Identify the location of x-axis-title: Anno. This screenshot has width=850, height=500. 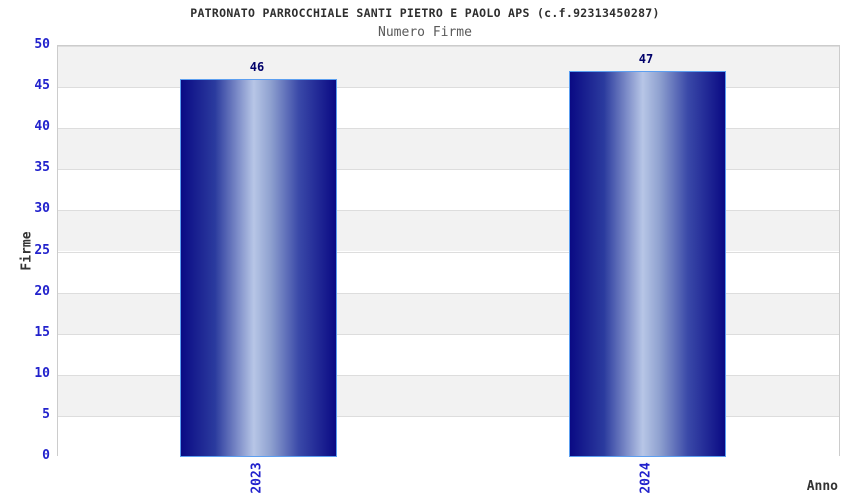
(822, 486).